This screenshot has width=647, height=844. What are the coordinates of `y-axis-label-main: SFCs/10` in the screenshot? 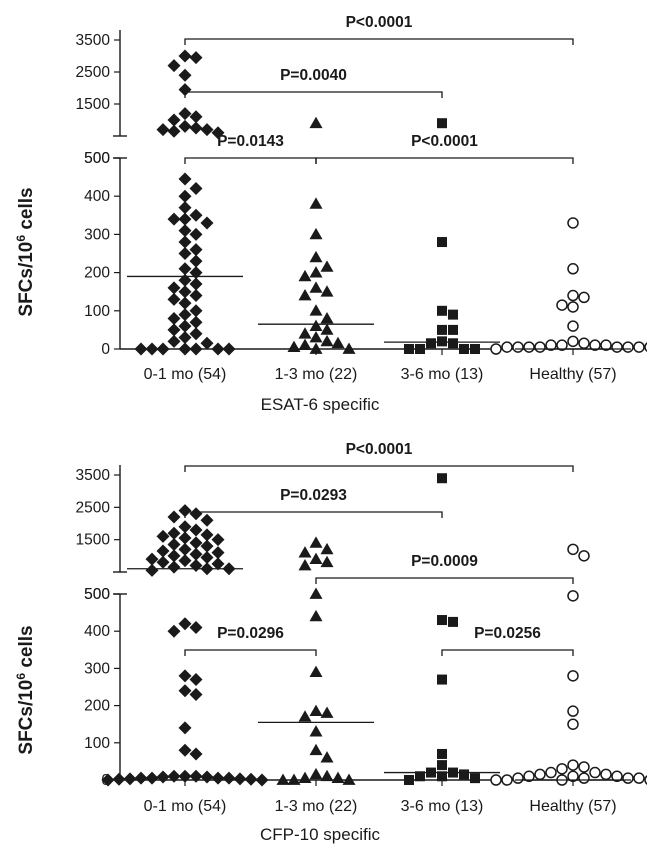 It's located at (26, 717).